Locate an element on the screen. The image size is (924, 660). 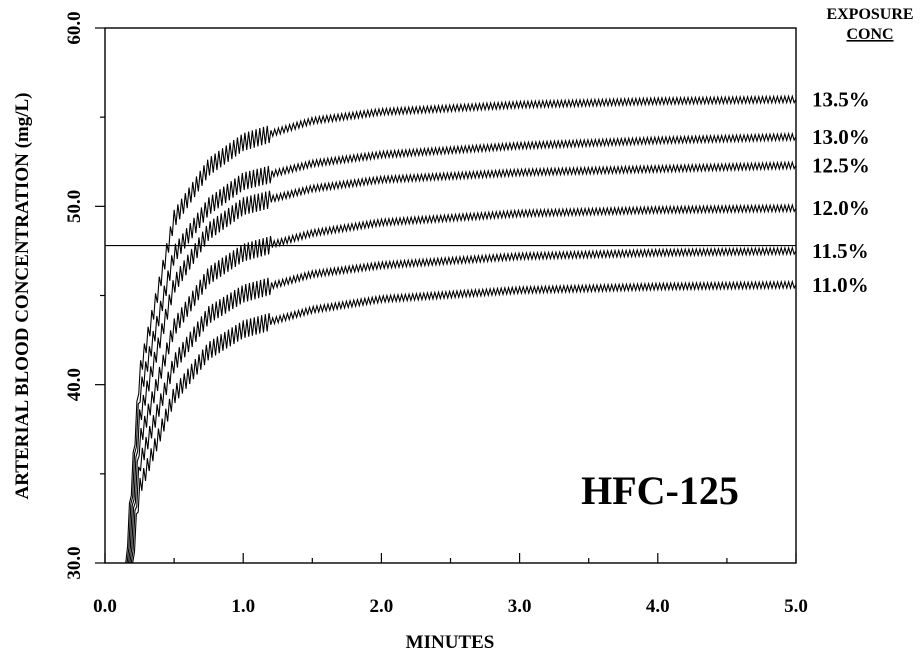
x-tick-label: 4.0 is located at coordinates (658, 606).